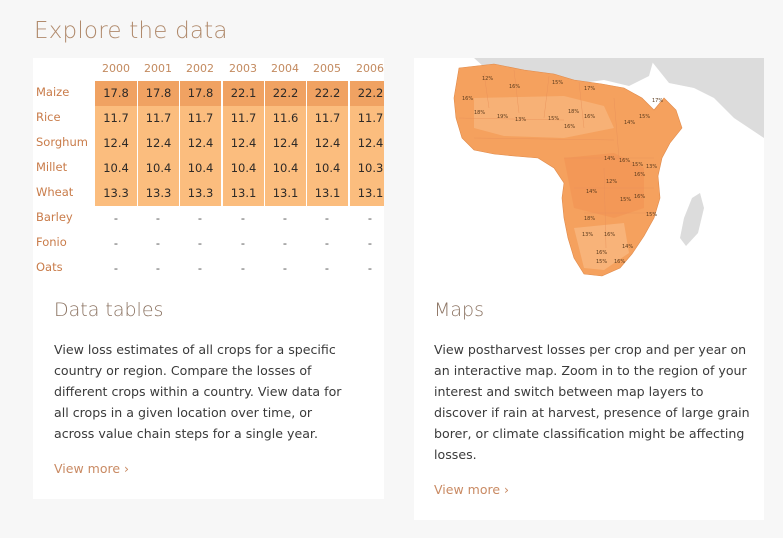 This screenshot has width=783, height=538. Describe the element at coordinates (109, 310) in the screenshot. I see `data-tables-heading: Data tables` at that location.